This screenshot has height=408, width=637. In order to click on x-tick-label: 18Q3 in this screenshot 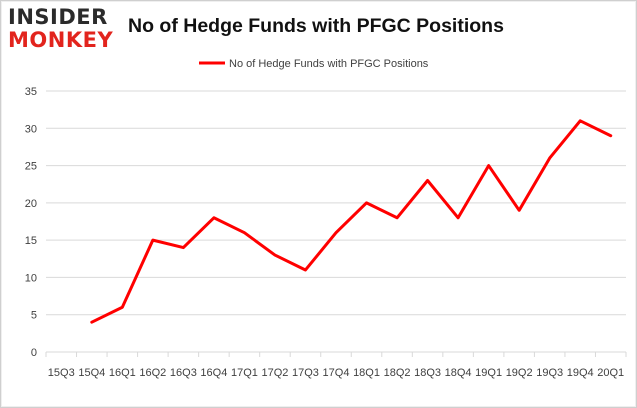, I will do `click(427, 373)`.